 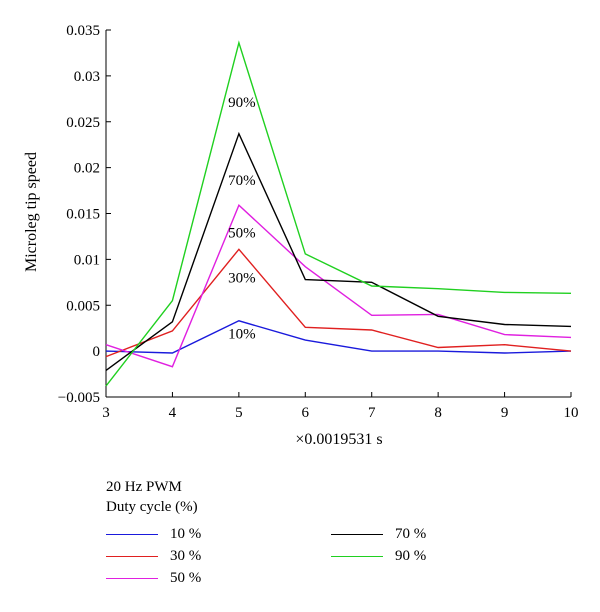 I want to click on legend-item: 90 %, so click(x=378, y=556).